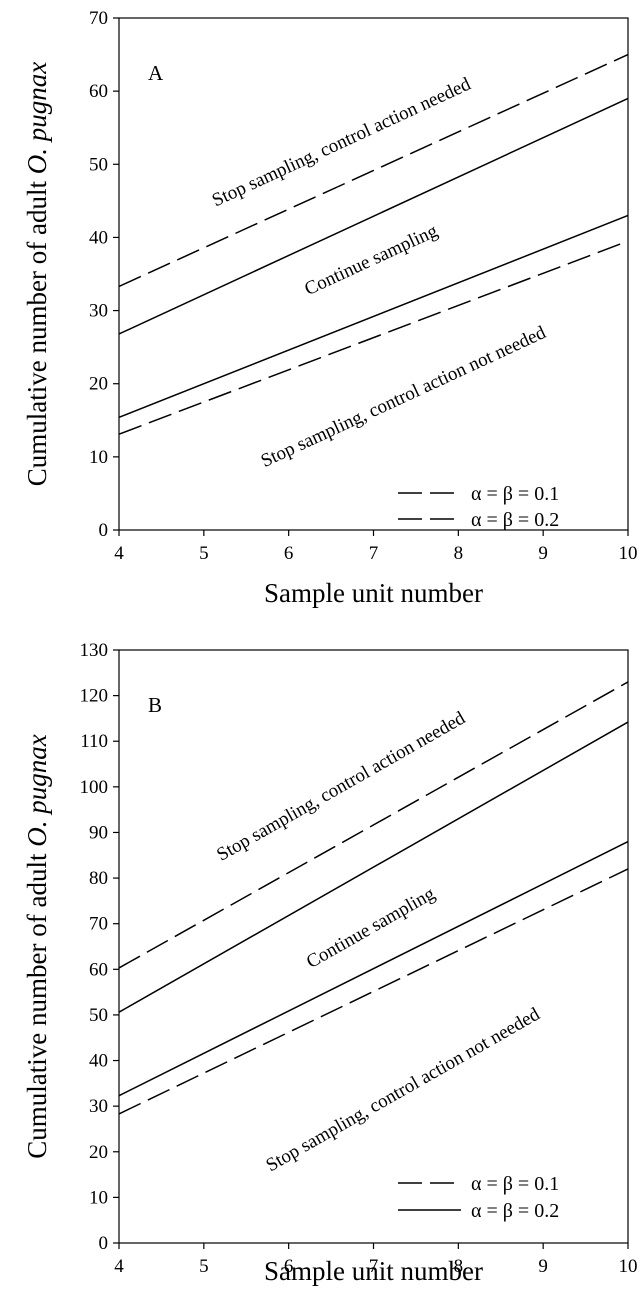 The image size is (642, 1289). Describe the element at coordinates (94, 741) in the screenshot. I see `y-tick-label: 110` at that location.